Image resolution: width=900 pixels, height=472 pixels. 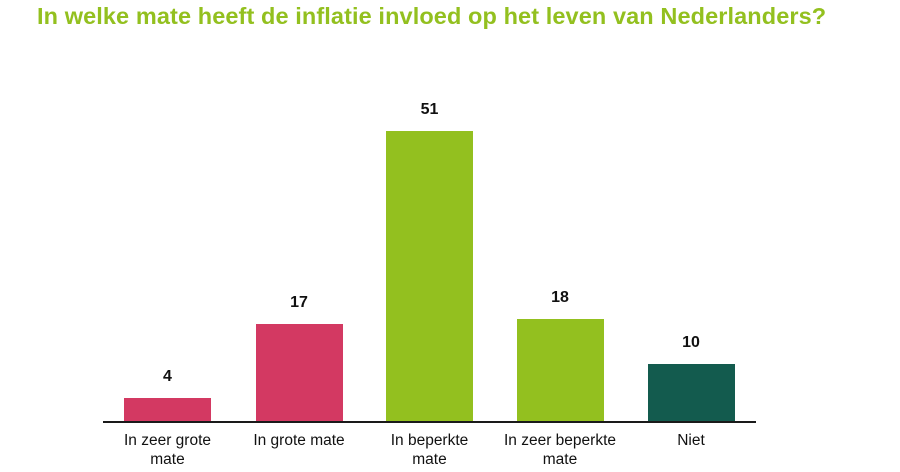 What do you see at coordinates (691, 440) in the screenshot?
I see `category-label: Niet` at bounding box center [691, 440].